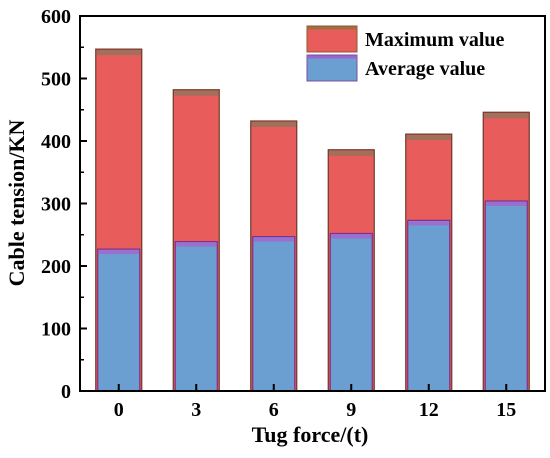 This screenshot has height=458, width=550. Describe the element at coordinates (66, 392) in the screenshot. I see `y-tick-label-0: 0` at that location.